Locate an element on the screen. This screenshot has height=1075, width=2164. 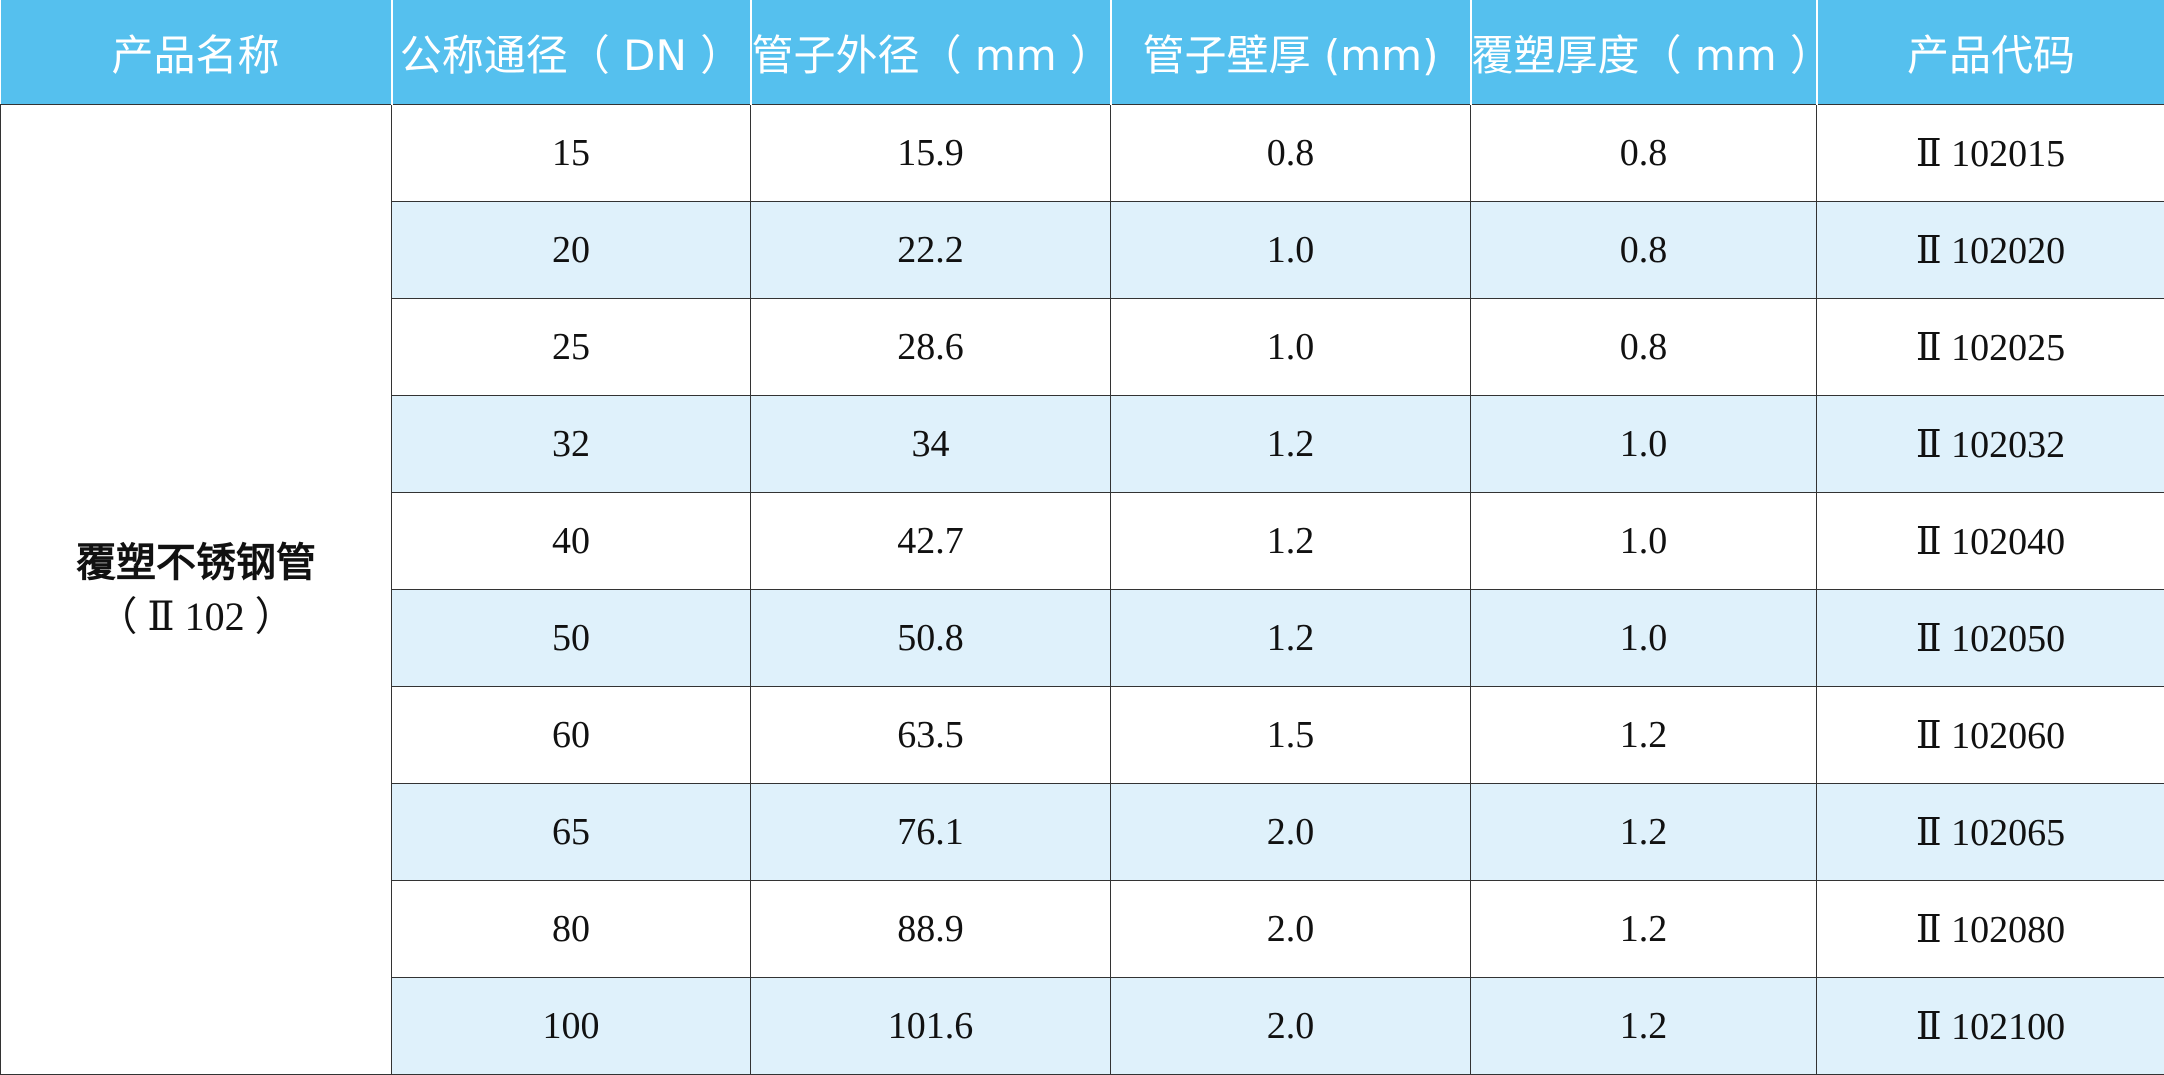
header-cell: 公称通径（ DN ） is located at coordinates (571, 52).